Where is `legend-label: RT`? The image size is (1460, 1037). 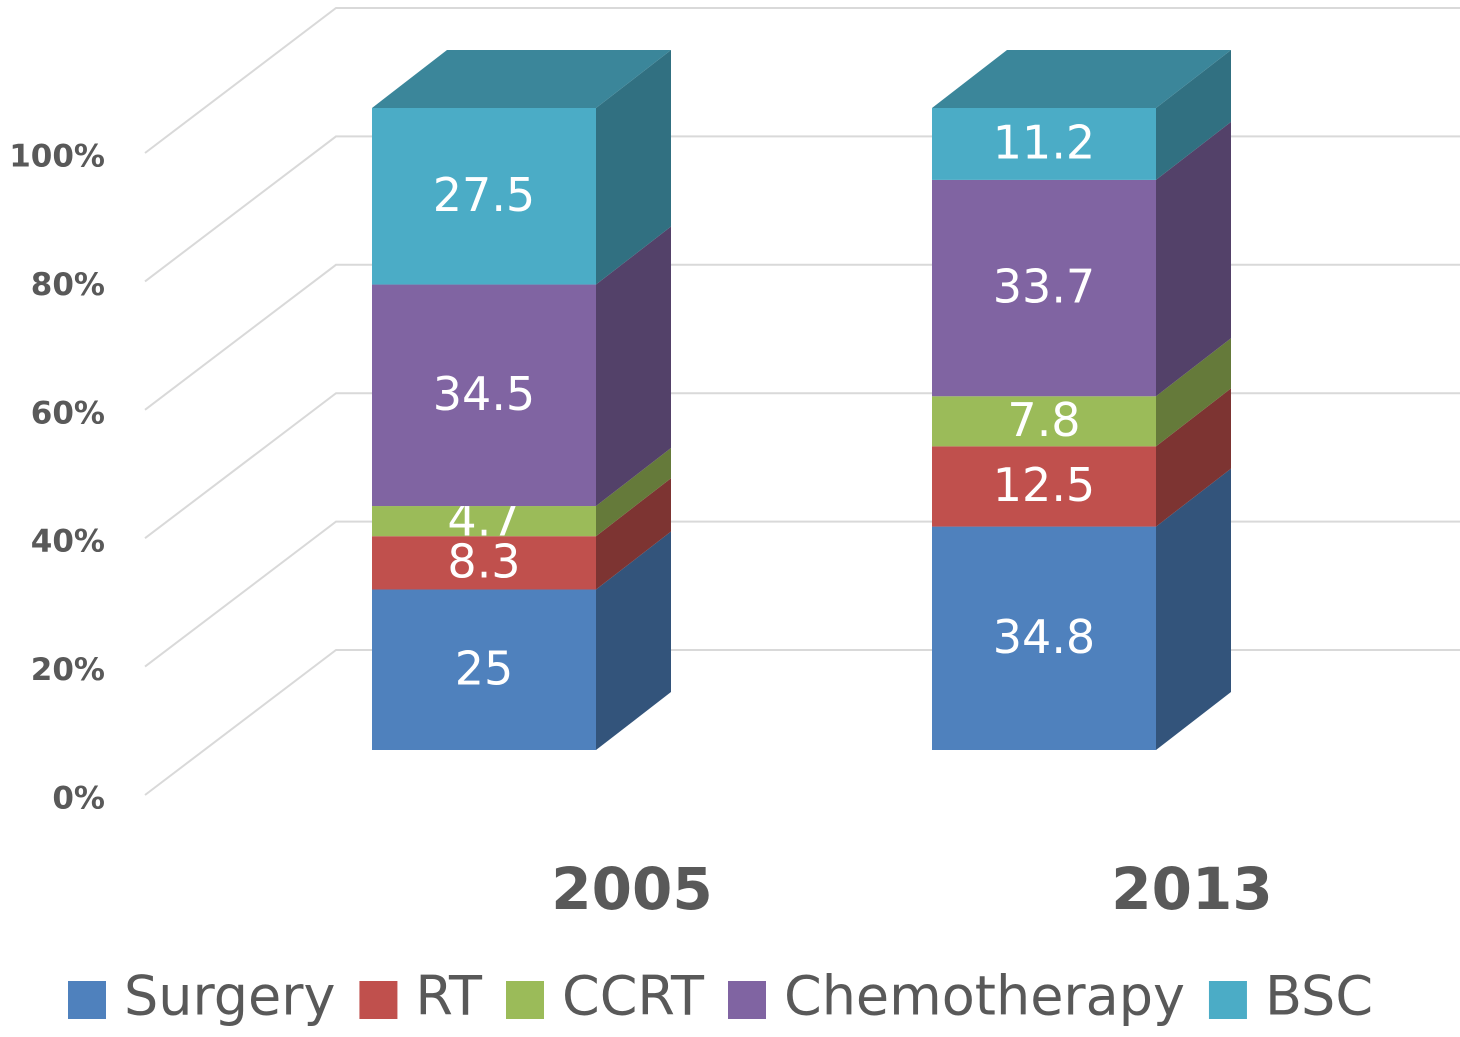 legend-label: RT is located at coordinates (449, 996).